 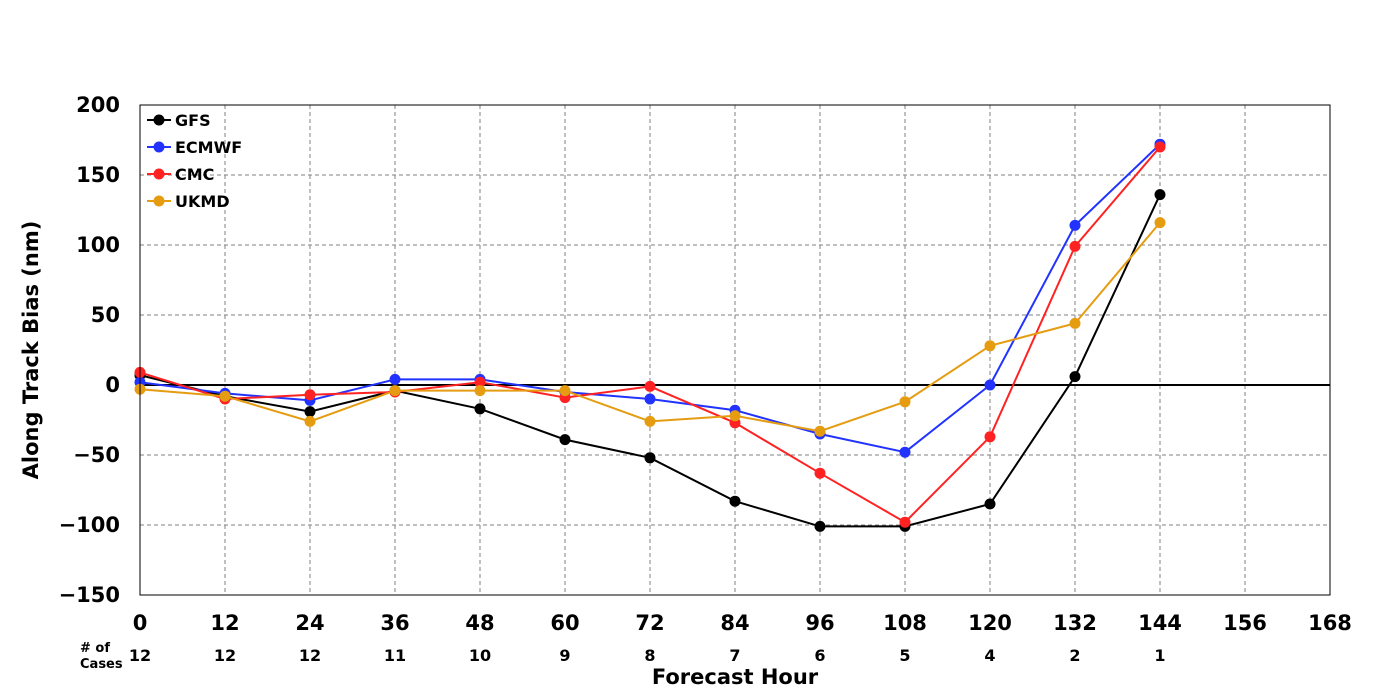 I want to click on y-tick-labels: −150 −100 −50 0 50 100 150 200, so click(x=89, y=350).